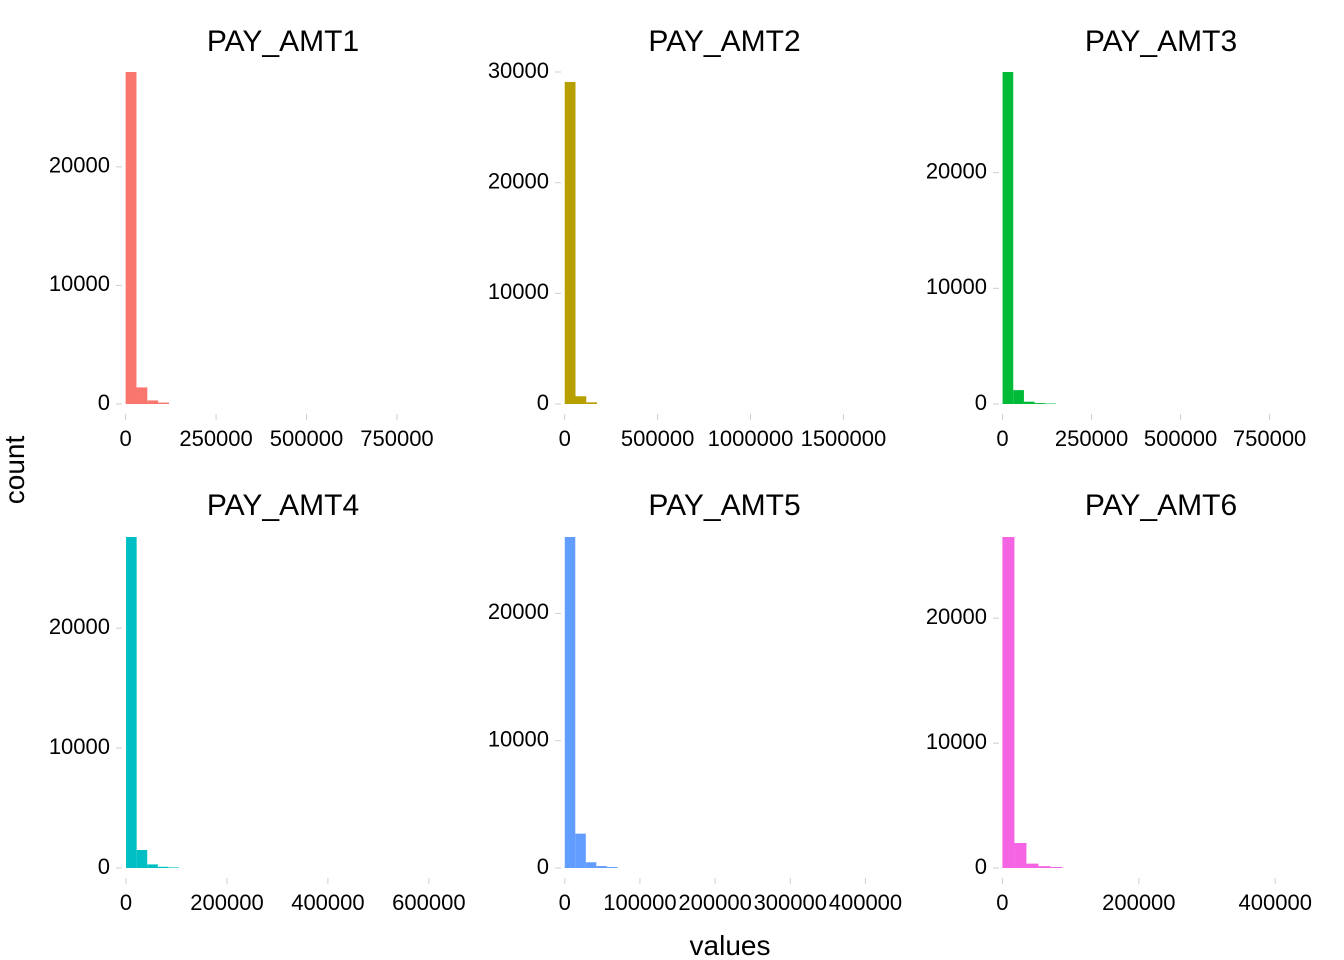 The image size is (1344, 960). I want to click on panel-title: PAY_AMT5, so click(724, 505).